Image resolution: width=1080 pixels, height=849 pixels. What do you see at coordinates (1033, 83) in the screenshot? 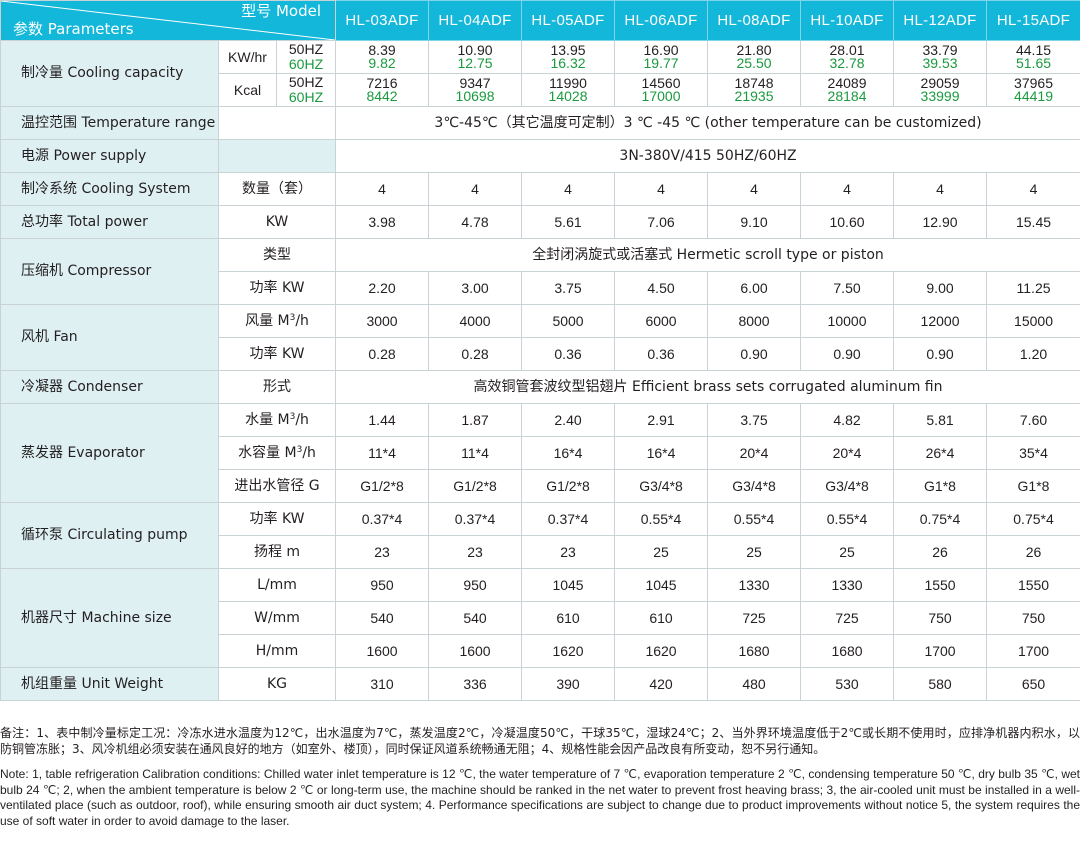
I see `value-50hz: 37965` at bounding box center [1033, 83].